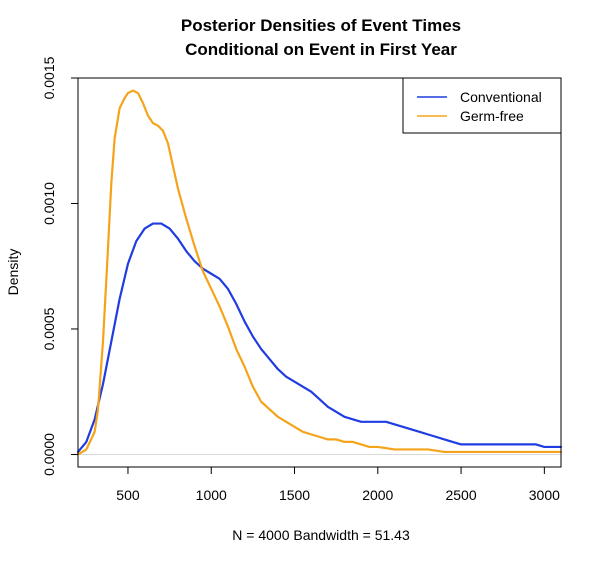  I want to click on x-tick-label: 1500, so click(294, 495).